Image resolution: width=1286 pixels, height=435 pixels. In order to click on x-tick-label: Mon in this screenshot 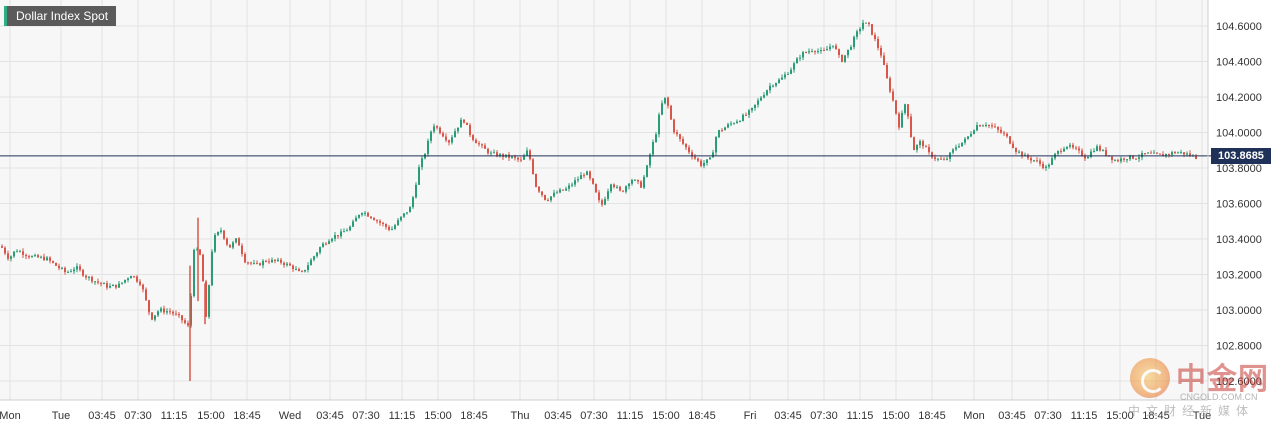, I will do `click(10, 416)`.